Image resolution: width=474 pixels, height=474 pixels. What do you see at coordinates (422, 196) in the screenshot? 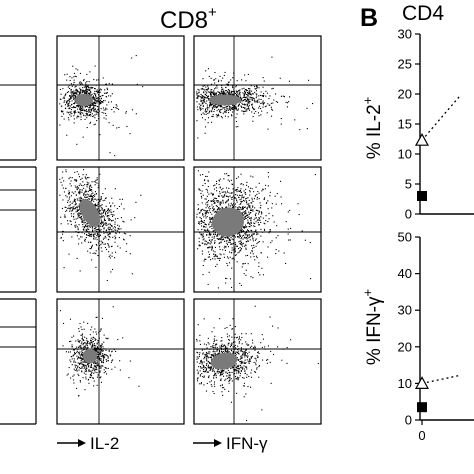
I see `data-point-square` at bounding box center [422, 196].